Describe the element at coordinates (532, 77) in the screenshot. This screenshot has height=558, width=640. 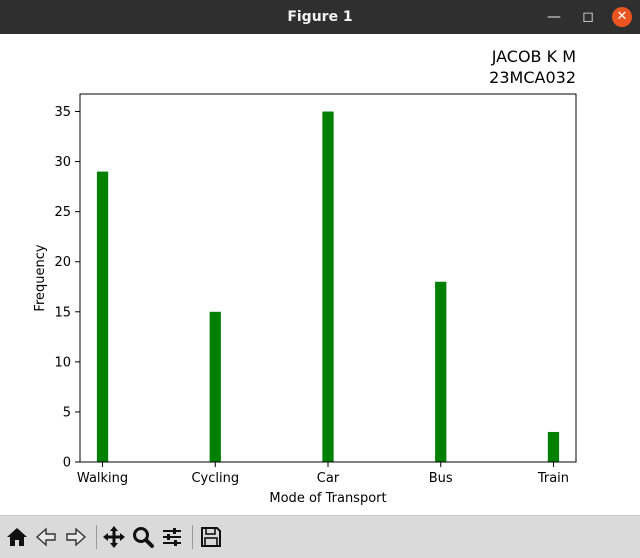
I see `chart-title-line: 23MCA032` at that location.